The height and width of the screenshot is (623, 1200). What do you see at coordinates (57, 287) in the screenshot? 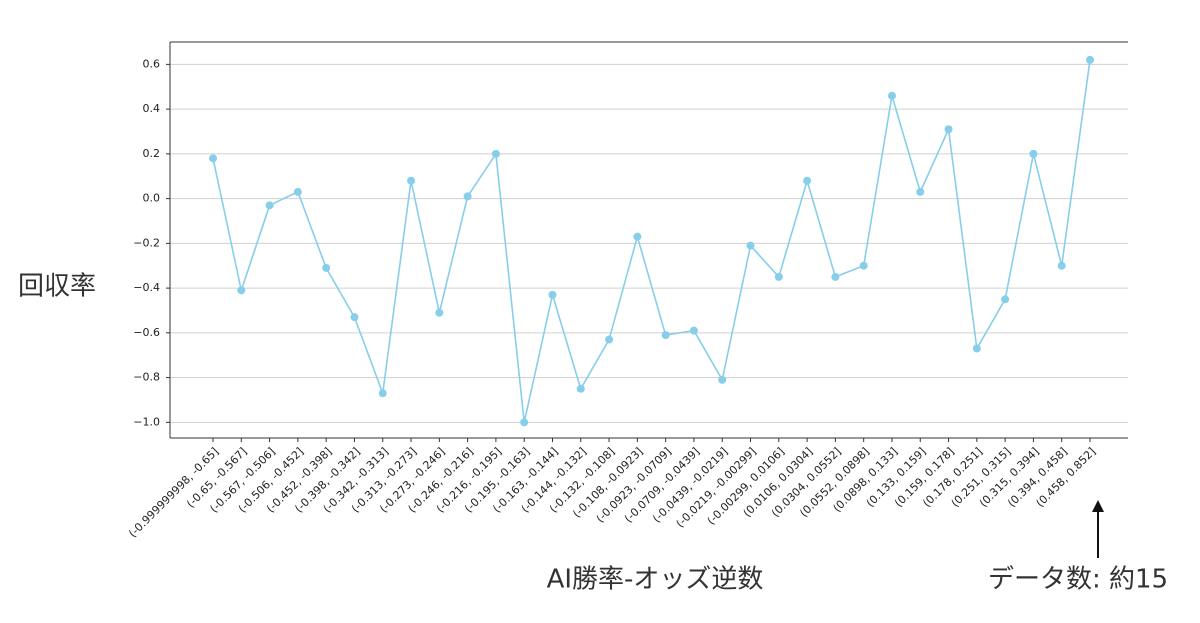
I see `y-axis-label: 回収率` at bounding box center [57, 287].